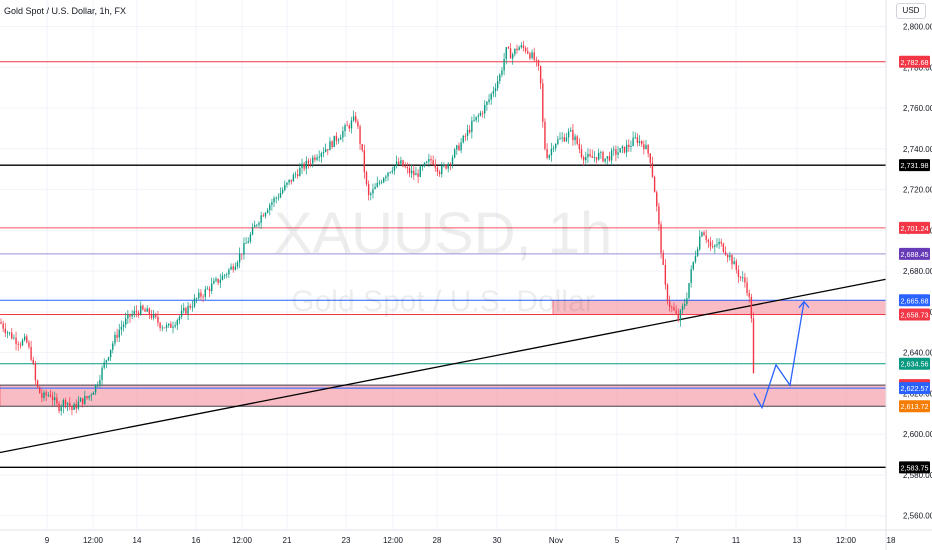  Describe the element at coordinates (65, 11) in the screenshot. I see `symbol-title: Gold Spot / U.S. Dollar, 1h, FX` at that location.